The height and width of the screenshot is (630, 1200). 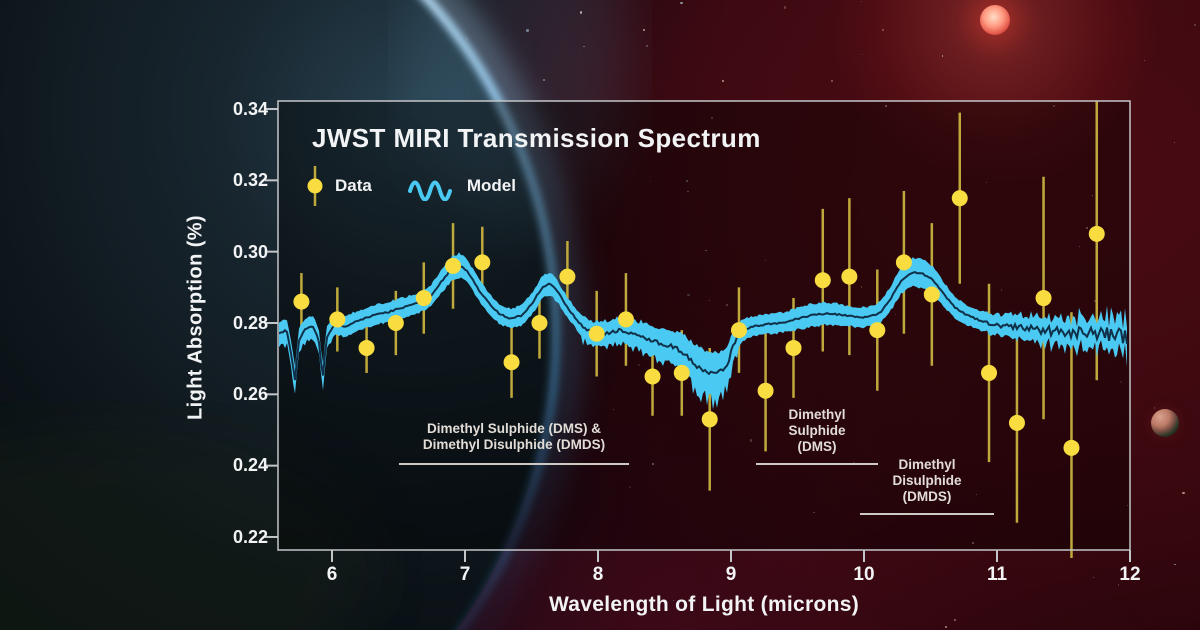 What do you see at coordinates (997, 574) in the screenshot?
I see `x-tick-11: 11` at bounding box center [997, 574].